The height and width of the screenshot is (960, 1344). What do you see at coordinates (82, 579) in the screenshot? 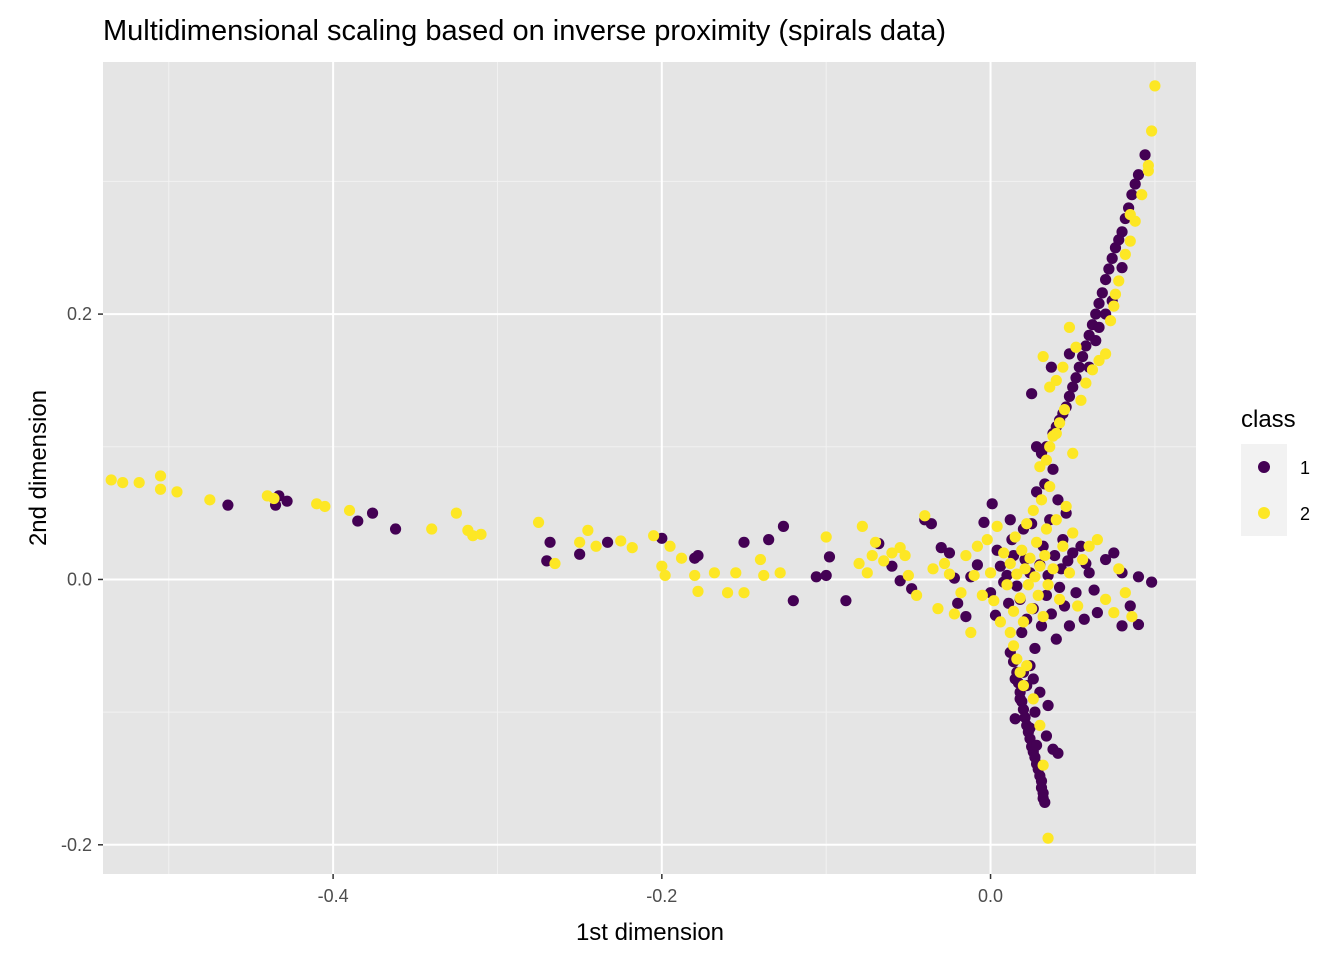
I see `y-axis: -0.2 0.0 0.2` at bounding box center [82, 579].